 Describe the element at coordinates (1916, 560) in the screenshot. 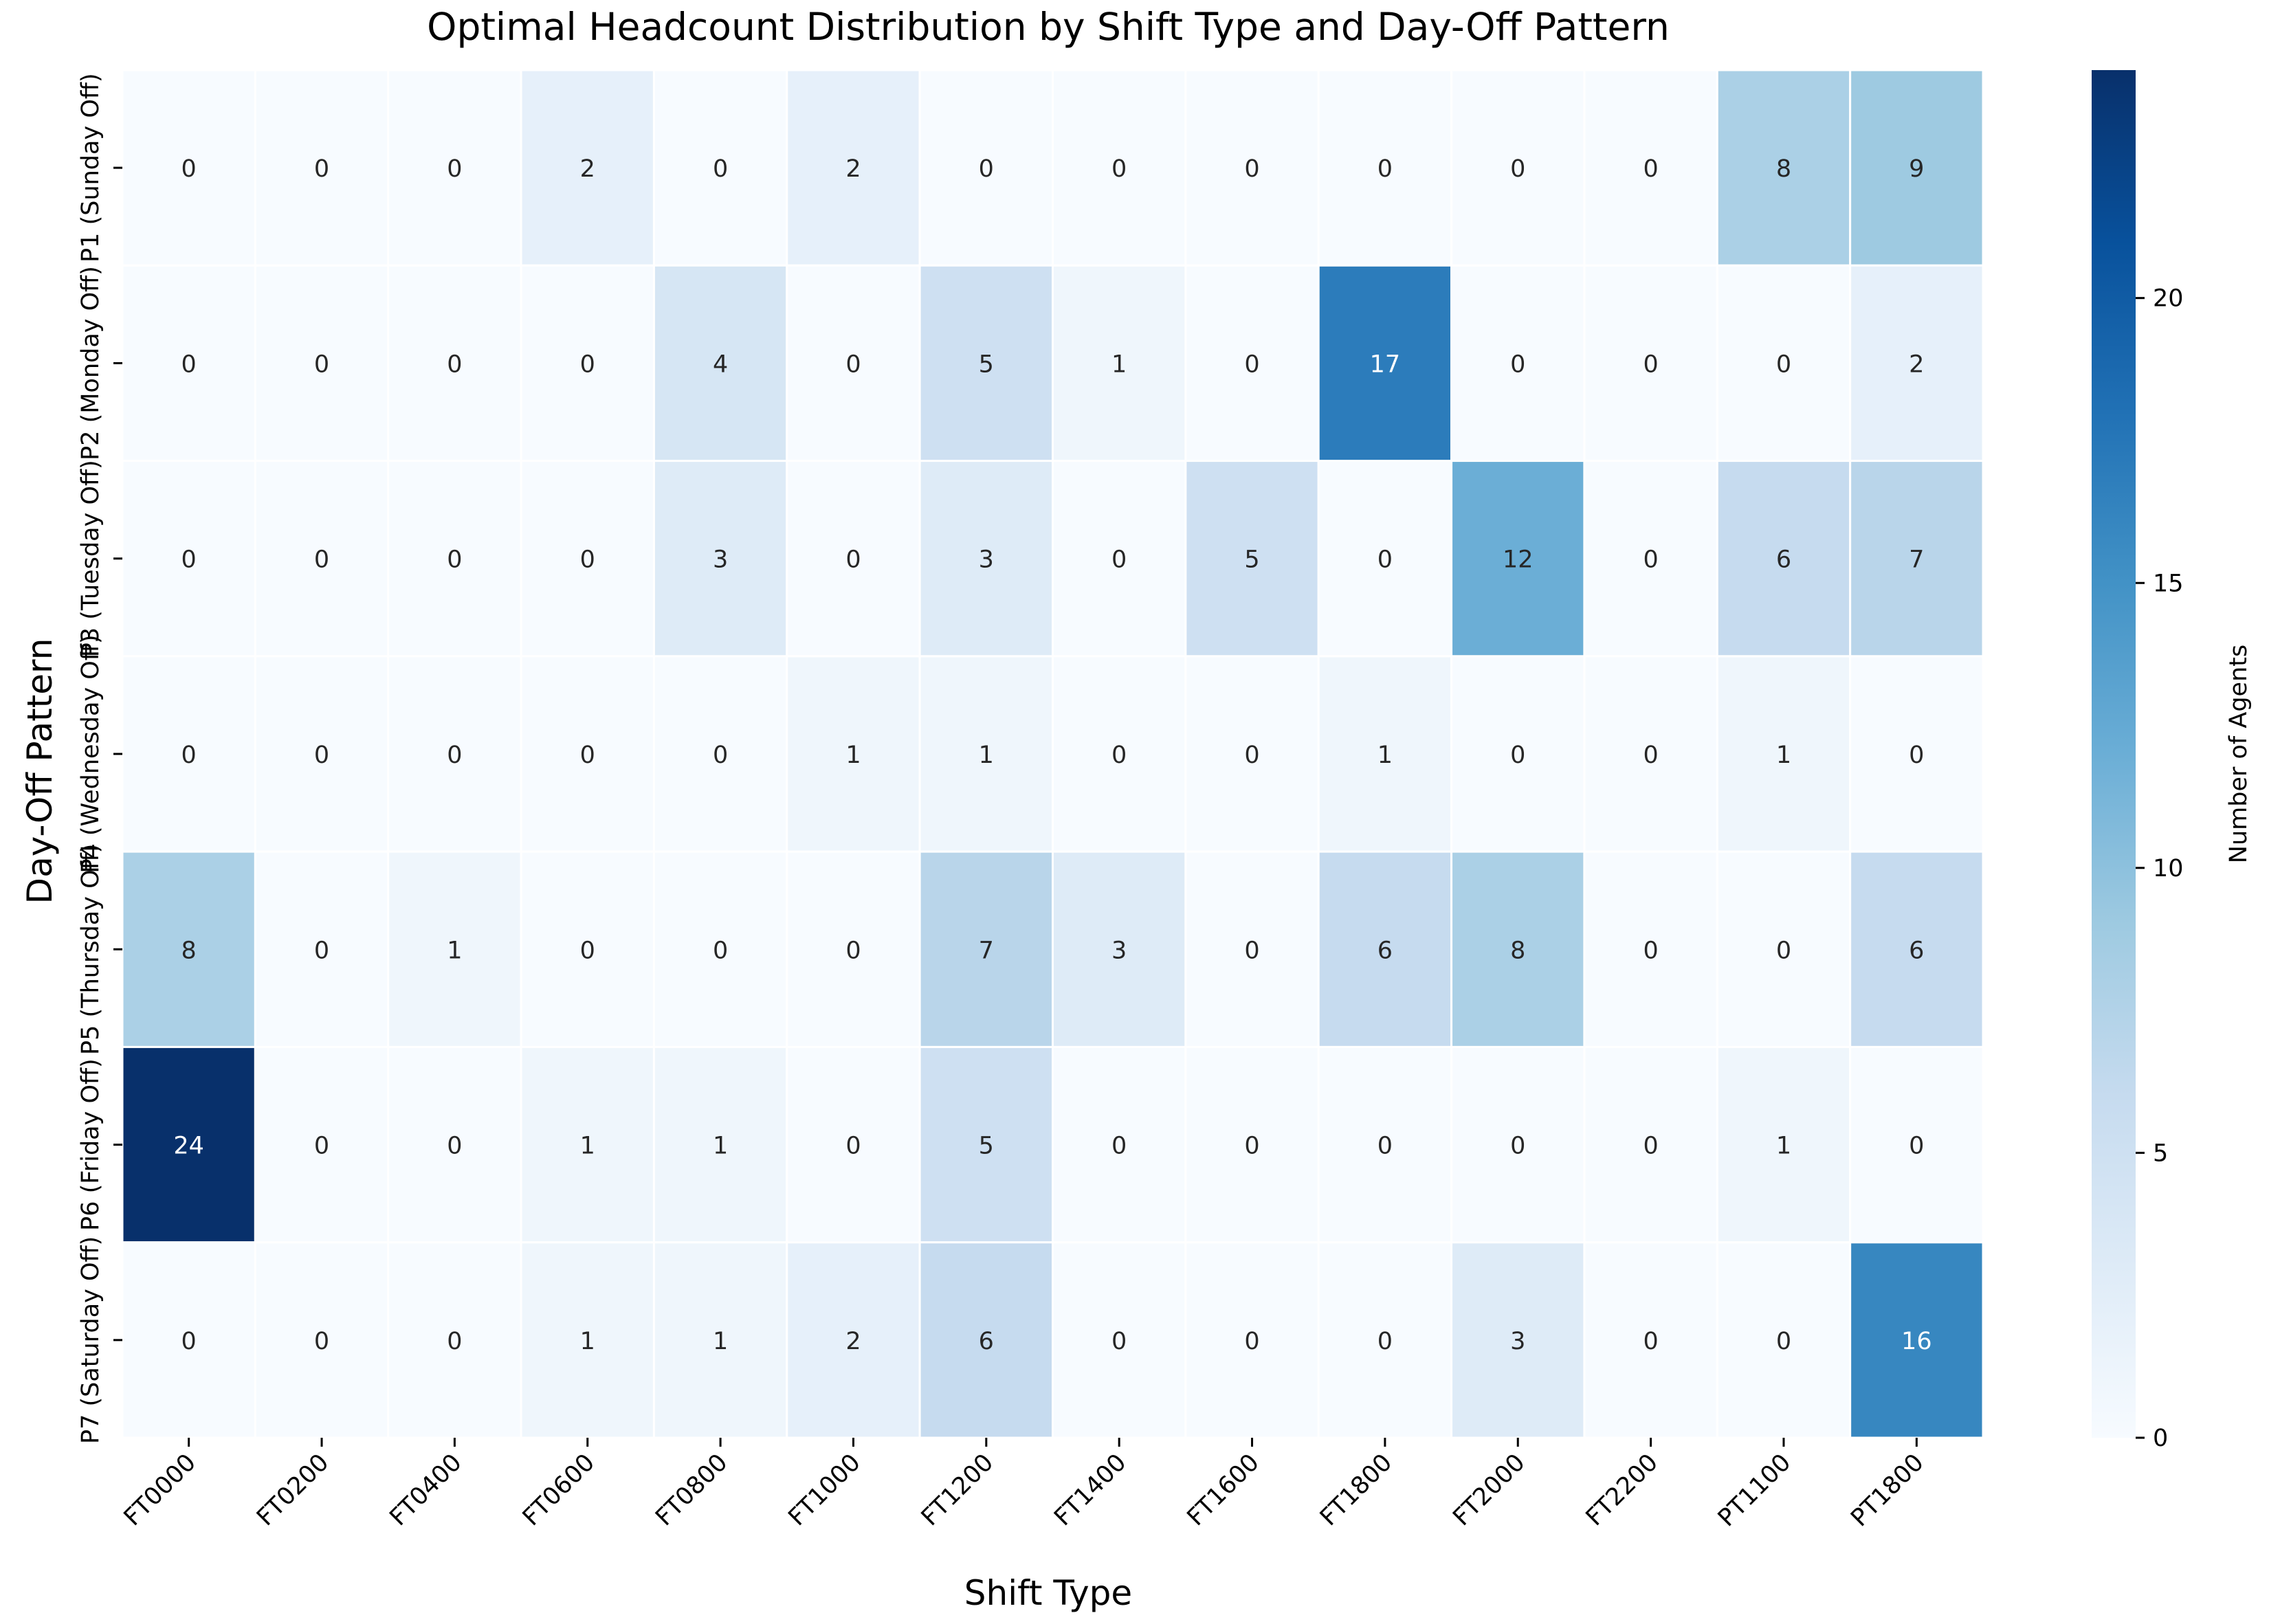

I see `cell-value-label: 7` at that location.